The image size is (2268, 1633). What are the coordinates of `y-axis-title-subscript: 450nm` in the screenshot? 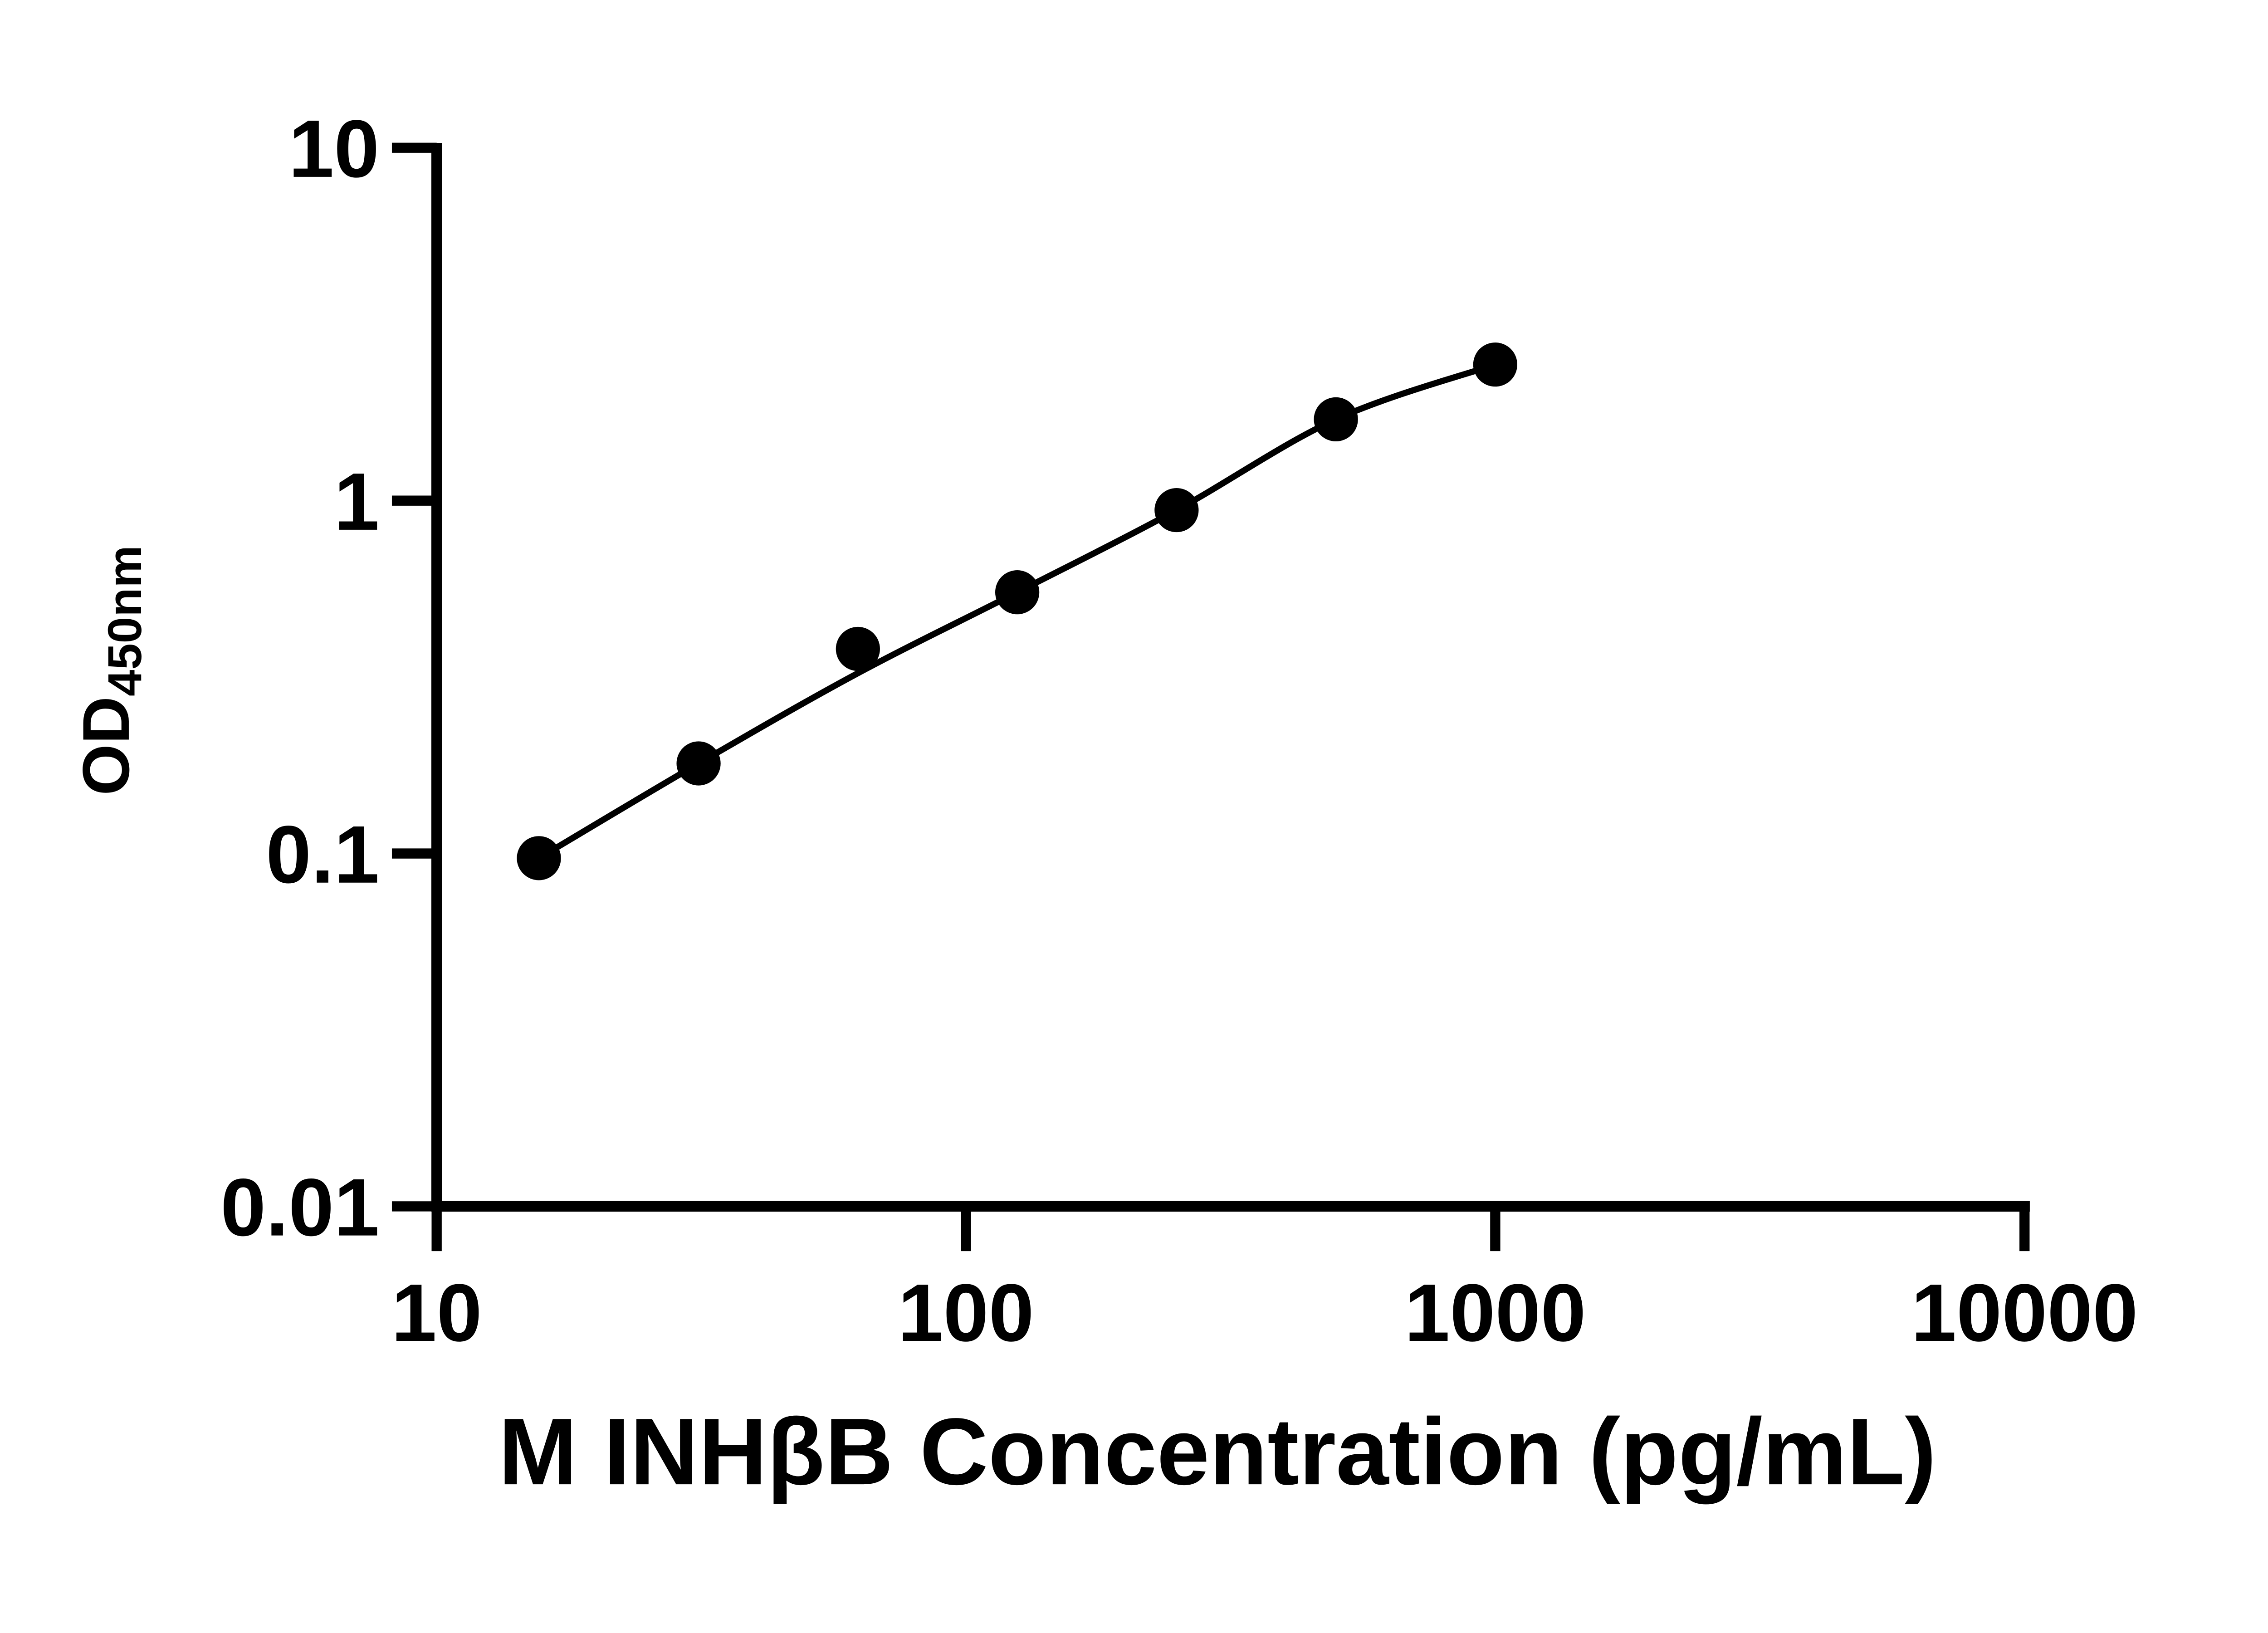 It's located at (125, 620).